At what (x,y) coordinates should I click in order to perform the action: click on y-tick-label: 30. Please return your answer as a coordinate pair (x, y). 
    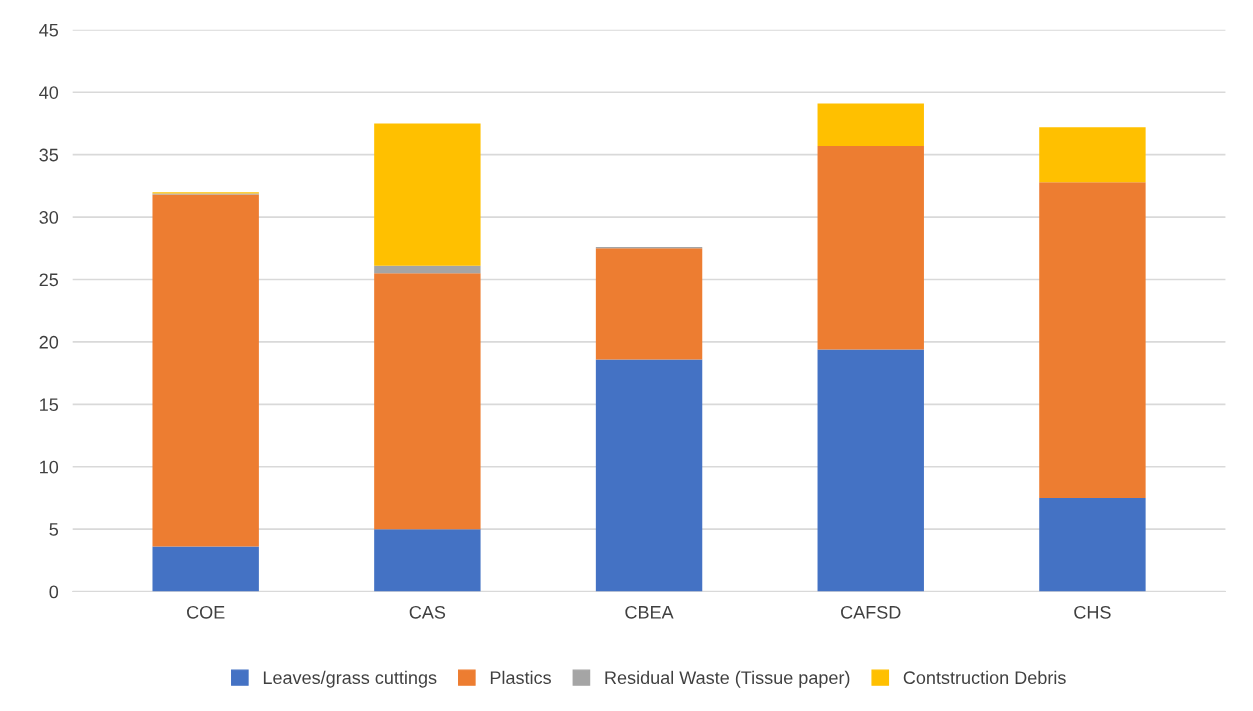
    Looking at the image, I should click on (49, 217).